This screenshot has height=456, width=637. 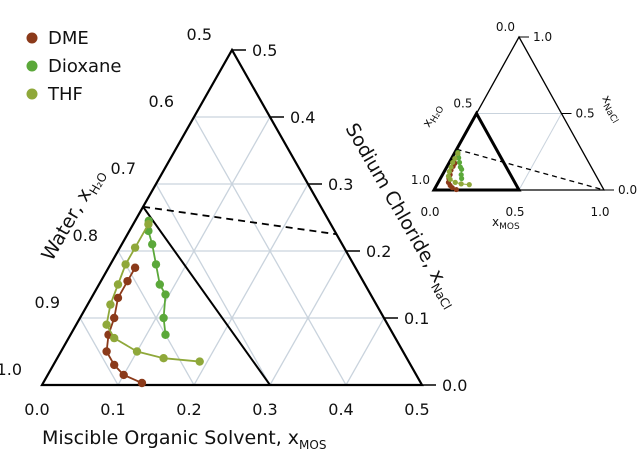 I want to click on main-data-series, so click(x=153, y=302).